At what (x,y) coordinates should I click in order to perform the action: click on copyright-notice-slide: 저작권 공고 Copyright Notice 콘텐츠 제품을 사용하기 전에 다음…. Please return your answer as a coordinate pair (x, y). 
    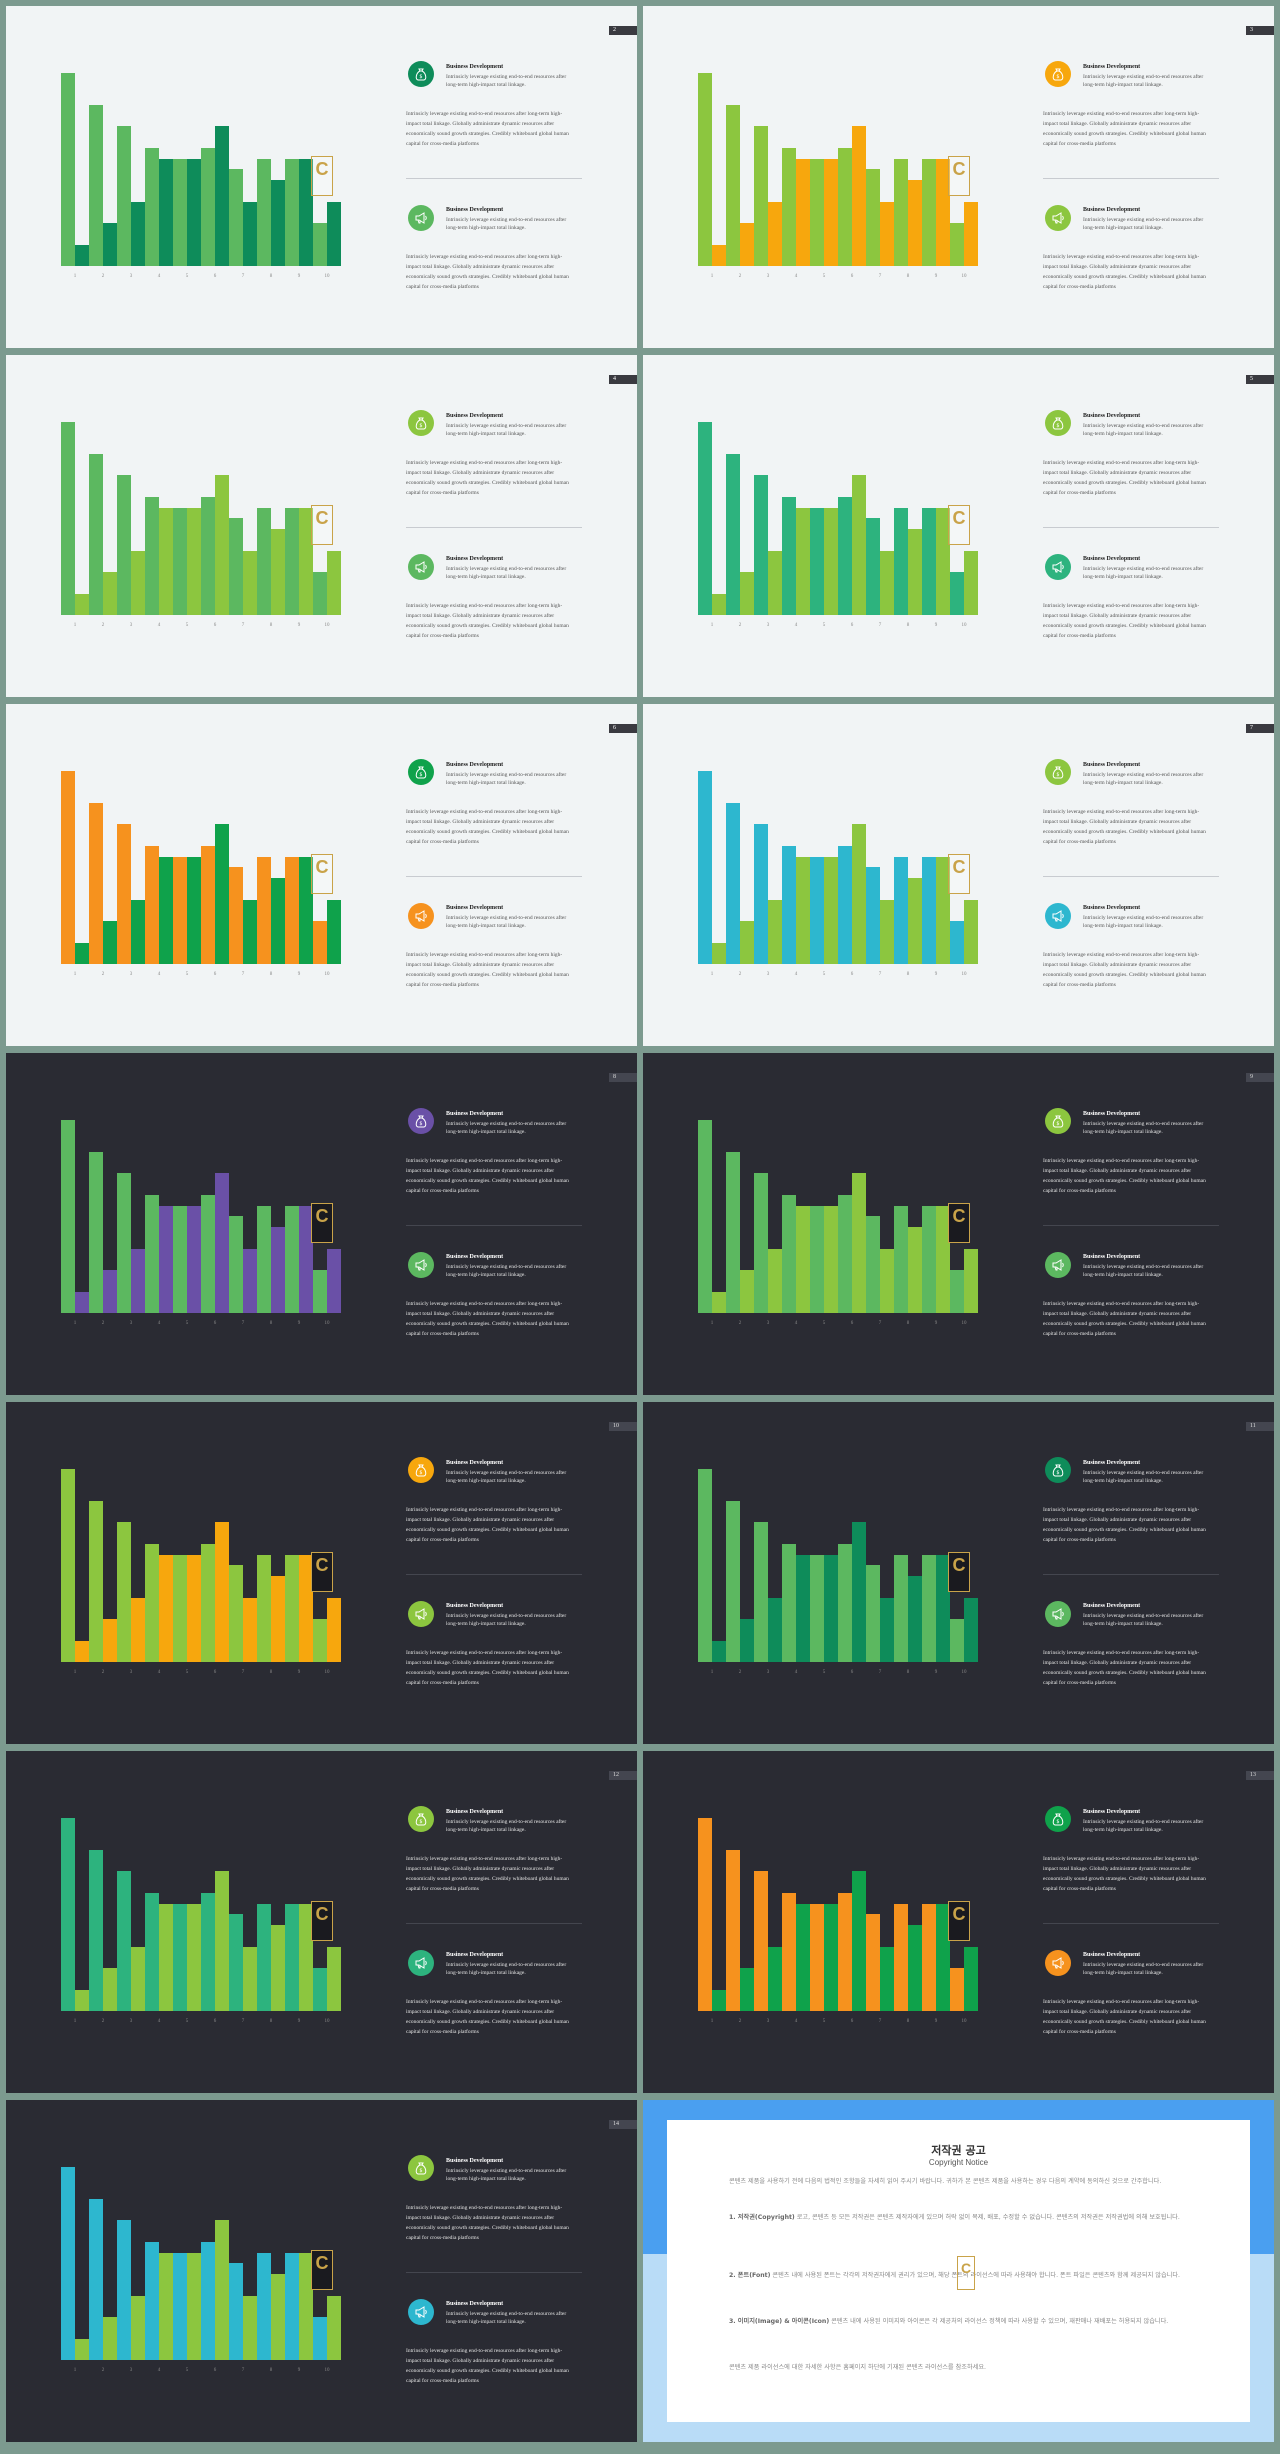
    Looking at the image, I should click on (958, 2271).